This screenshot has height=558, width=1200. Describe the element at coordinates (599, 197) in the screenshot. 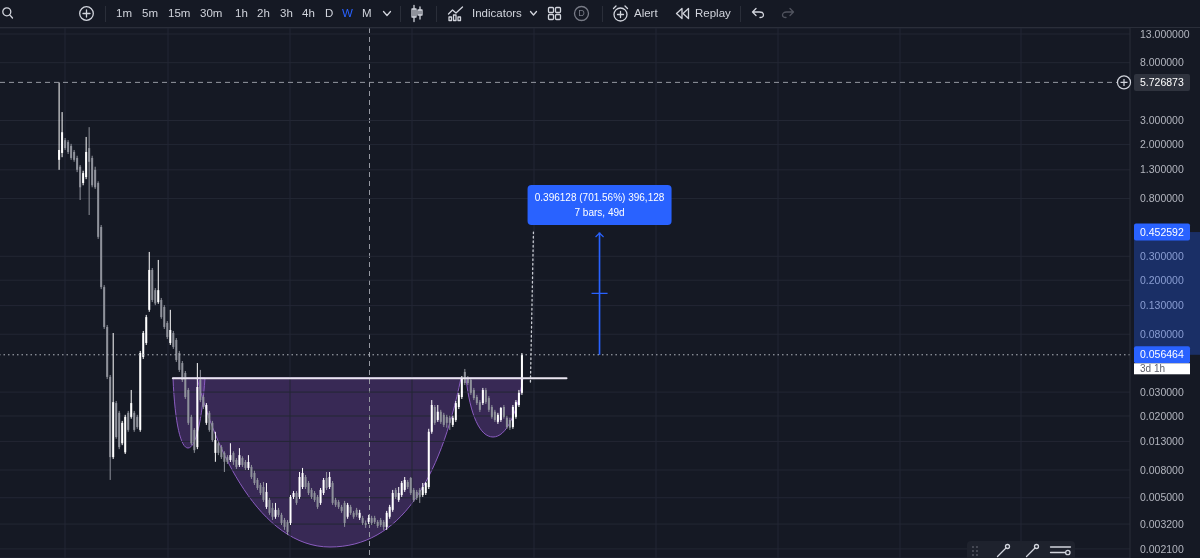

I see `data-label: 0.396128 (701.56%) 396,128` at that location.